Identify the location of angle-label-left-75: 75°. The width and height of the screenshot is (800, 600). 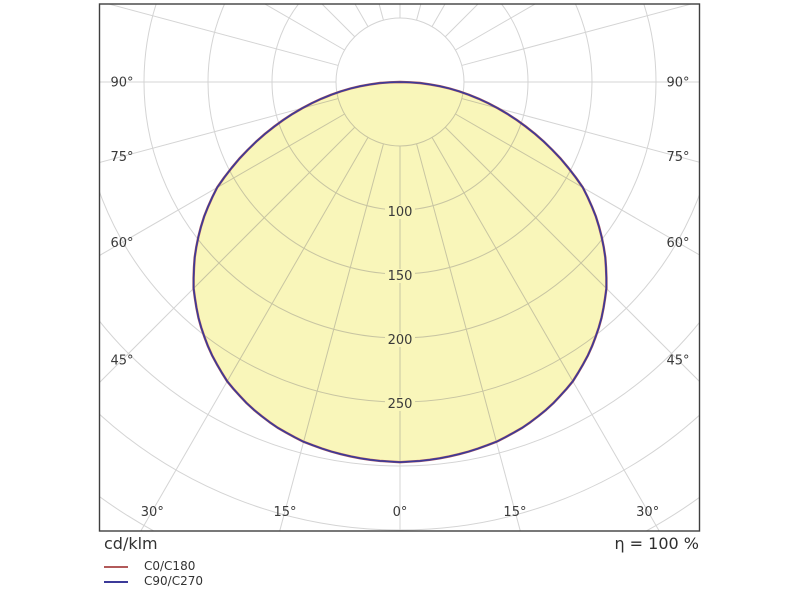
(121, 157).